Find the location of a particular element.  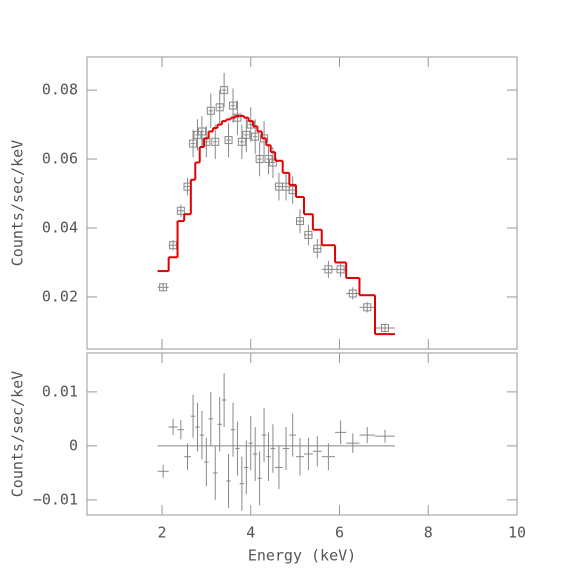

y-tick-label: 0.06 is located at coordinates (60, 159).